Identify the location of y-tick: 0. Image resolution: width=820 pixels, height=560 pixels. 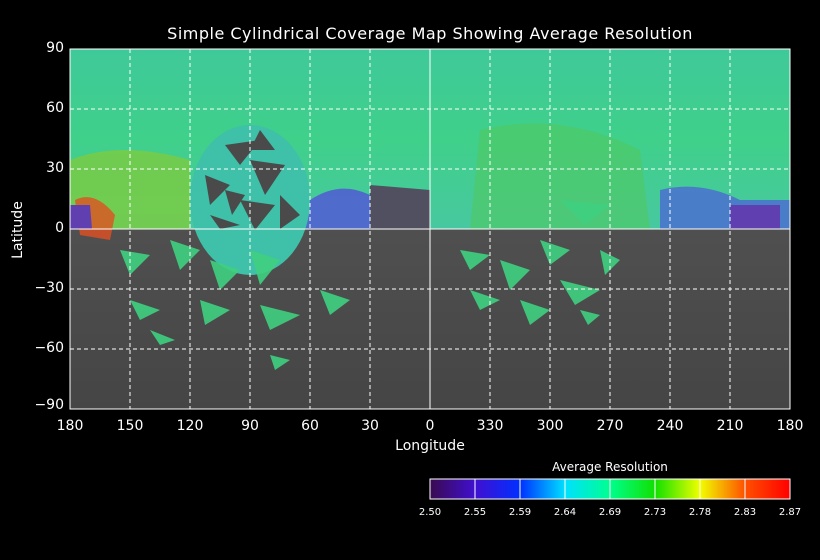
(59, 228).